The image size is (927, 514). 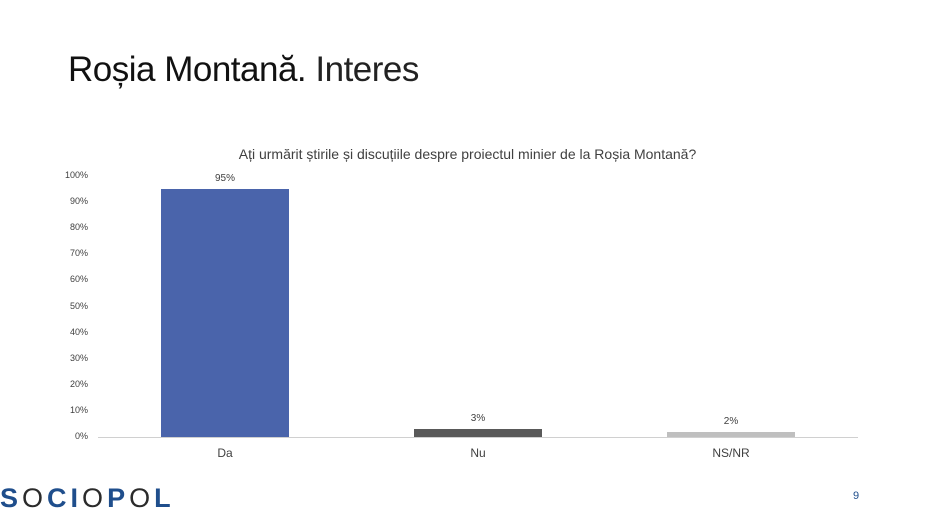 I want to click on logo-letter: L, so click(x=164, y=498).